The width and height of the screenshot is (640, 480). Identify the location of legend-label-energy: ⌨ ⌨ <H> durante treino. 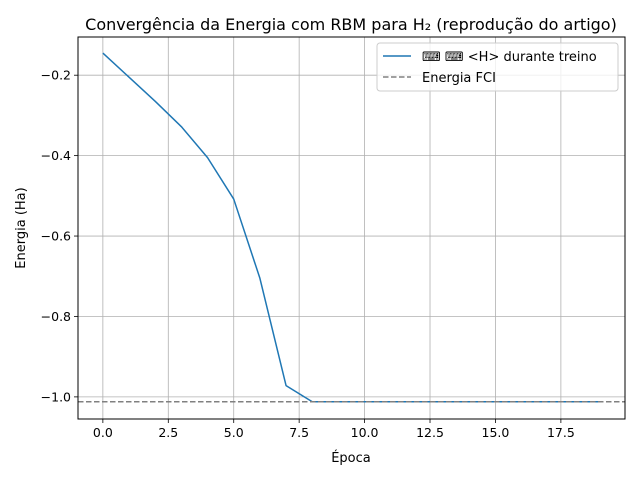
(509, 57).